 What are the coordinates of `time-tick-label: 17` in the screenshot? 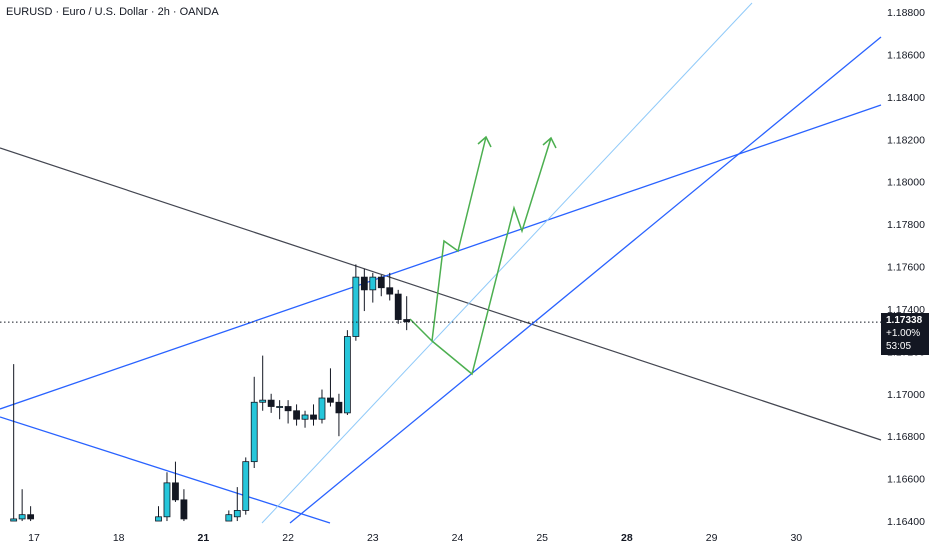 It's located at (34, 538).